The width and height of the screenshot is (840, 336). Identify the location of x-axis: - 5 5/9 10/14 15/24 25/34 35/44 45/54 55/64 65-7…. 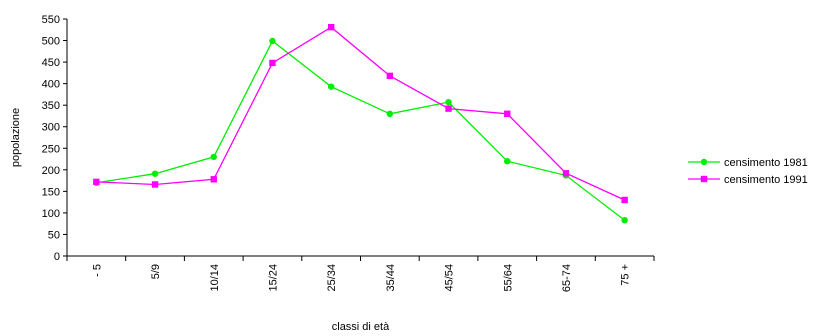
(360, 273).